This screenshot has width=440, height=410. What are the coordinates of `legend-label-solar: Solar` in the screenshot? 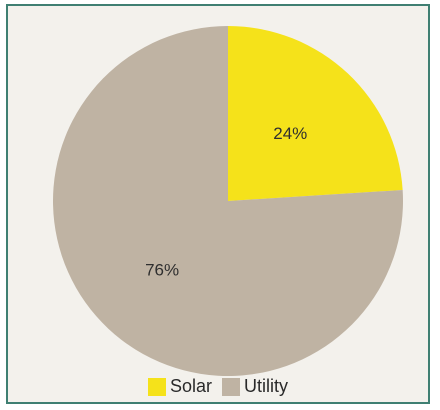 It's located at (191, 386).